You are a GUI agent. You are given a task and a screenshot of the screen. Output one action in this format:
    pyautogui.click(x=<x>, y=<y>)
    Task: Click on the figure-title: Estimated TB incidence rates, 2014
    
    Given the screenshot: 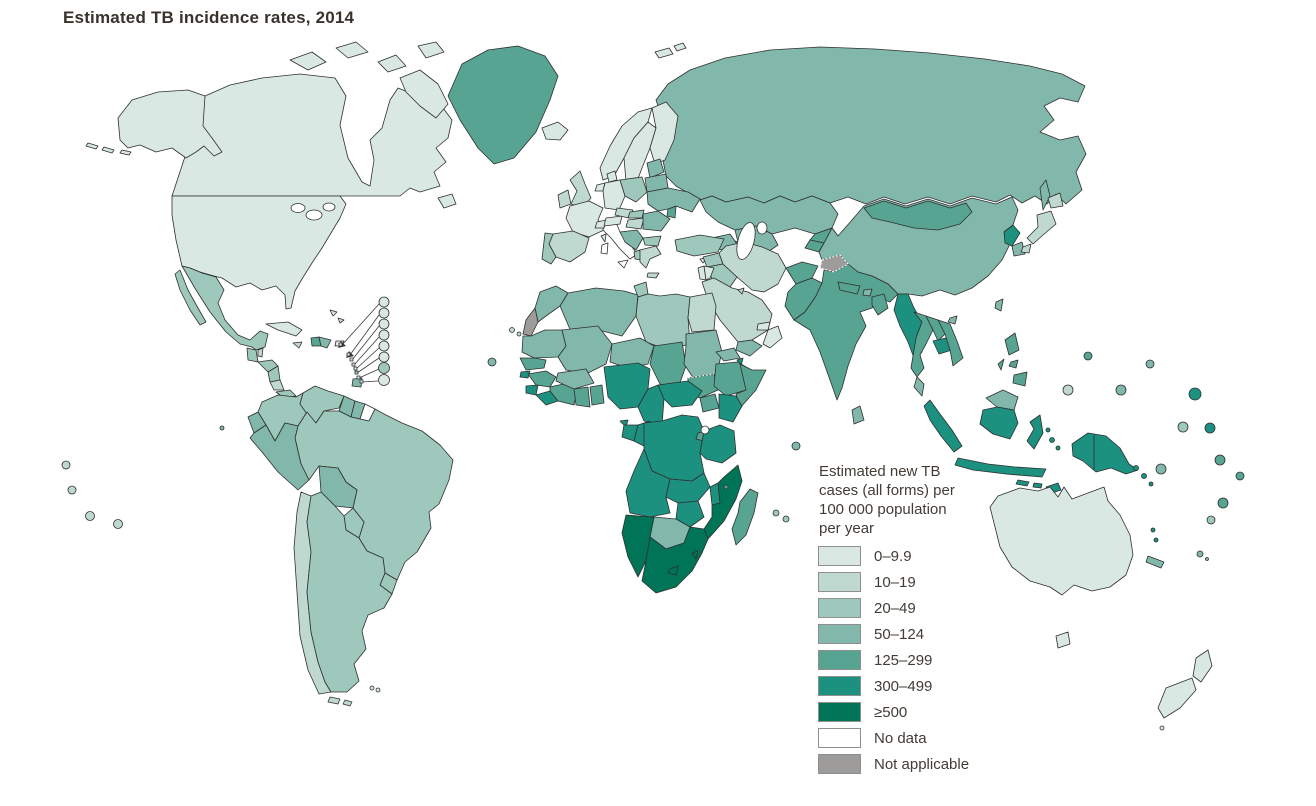 What is the action you would take?
    pyautogui.click(x=209, y=17)
    